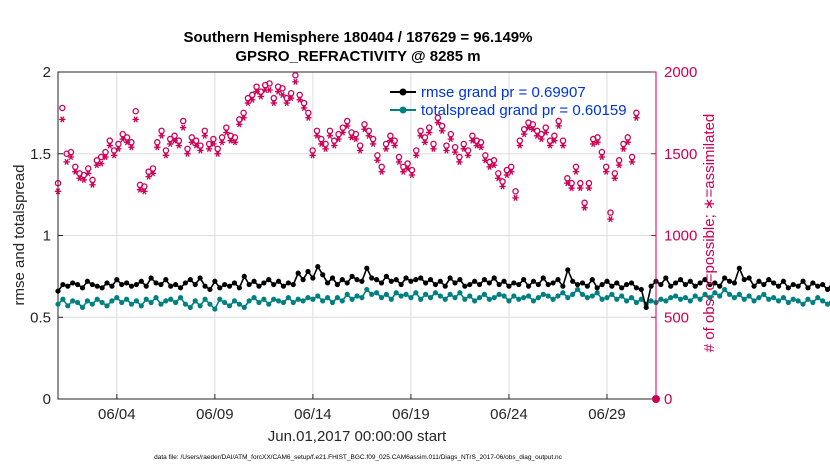 This screenshot has width=830, height=470. Describe the element at coordinates (503, 92) in the screenshot. I see `legend-rmse-label: rmse grand pr = 0.69907` at that location.